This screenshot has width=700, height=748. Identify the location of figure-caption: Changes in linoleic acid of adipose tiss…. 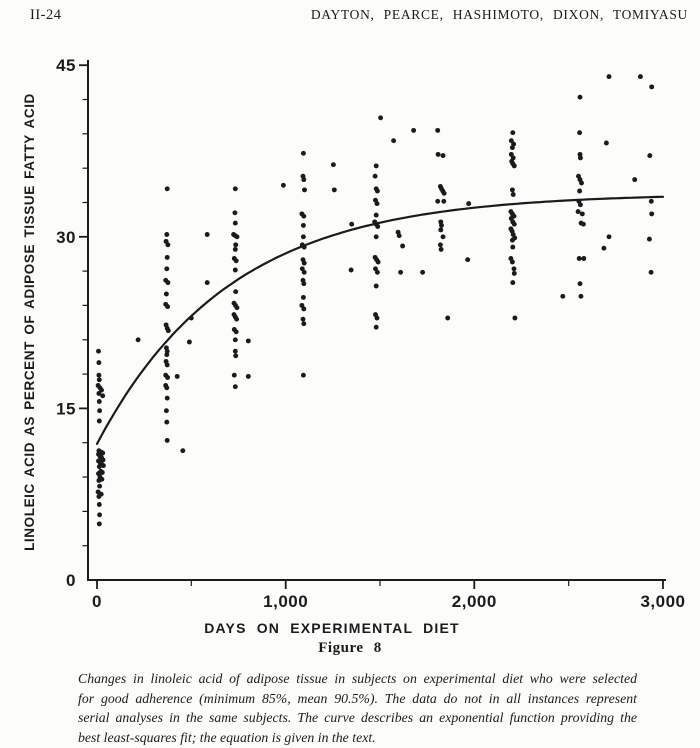
(357, 708).